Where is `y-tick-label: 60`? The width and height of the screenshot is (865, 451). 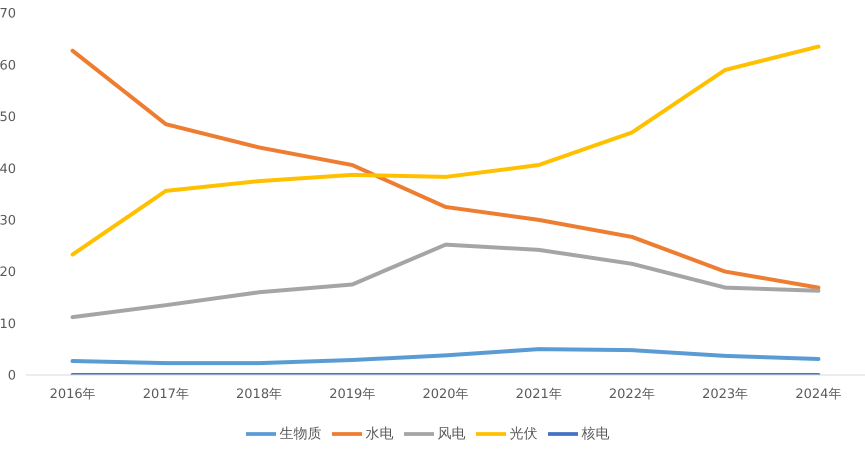
y-tick-label: 60 is located at coordinates (8, 66).